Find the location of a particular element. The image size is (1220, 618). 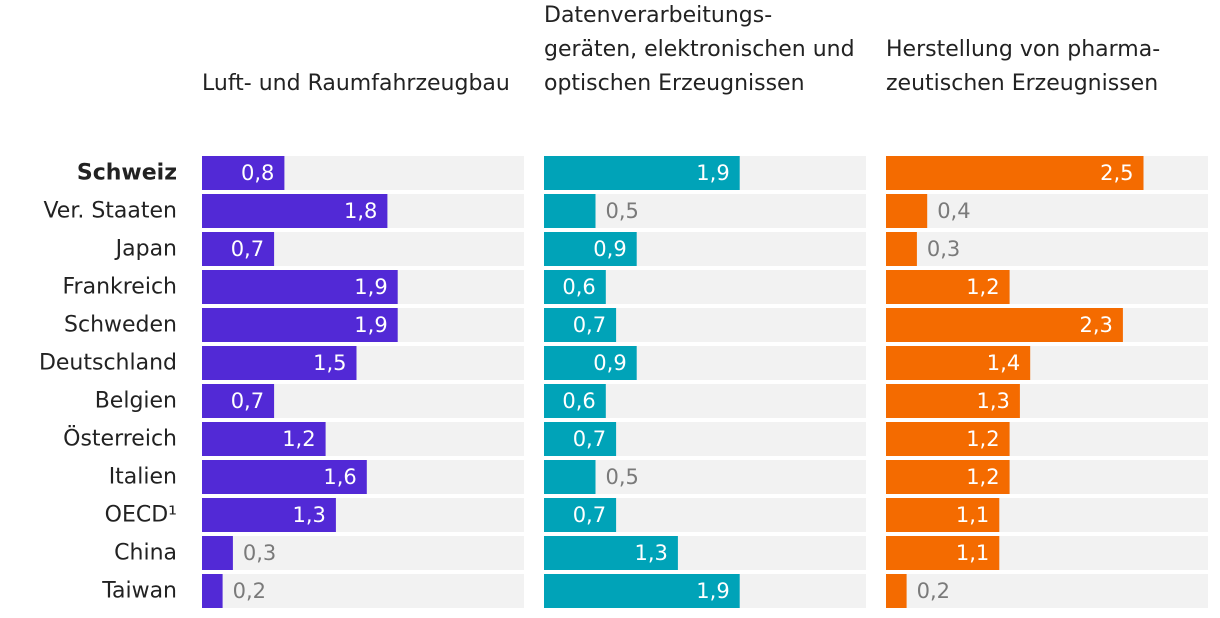

country-label: China is located at coordinates (145, 553).